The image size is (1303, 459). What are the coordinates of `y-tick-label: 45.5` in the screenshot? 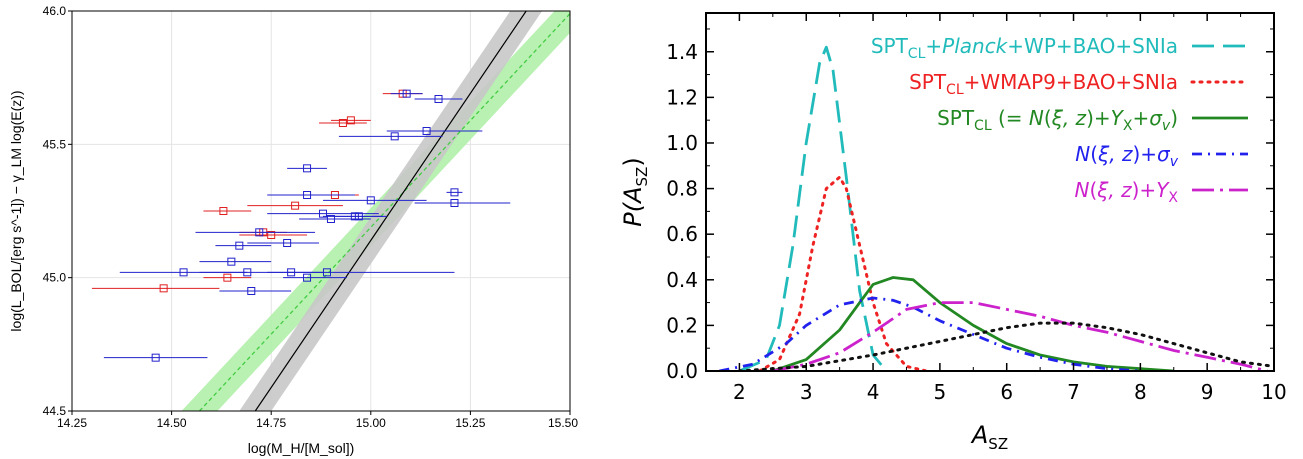 It's located at (55, 144).